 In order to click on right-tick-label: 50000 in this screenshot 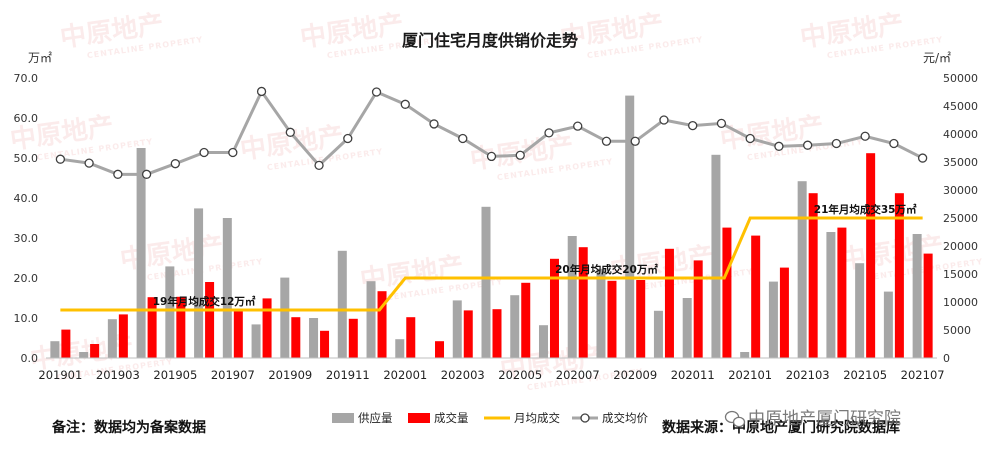, I will do `click(960, 78)`.